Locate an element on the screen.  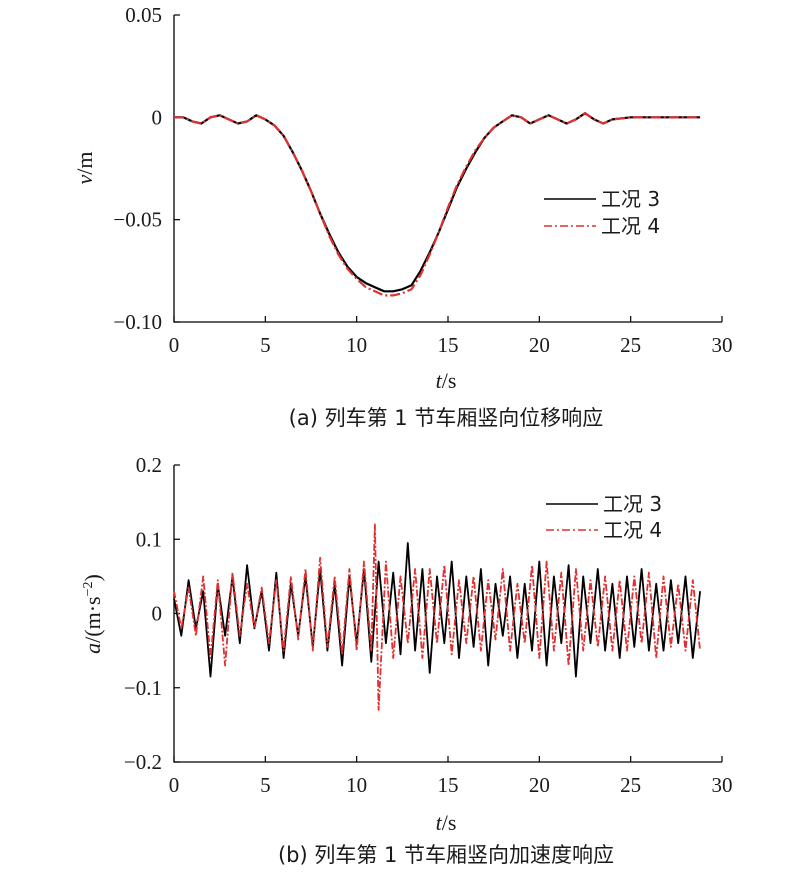
chart-a-legend: 工况 3 工况 4 is located at coordinates (602, 212).